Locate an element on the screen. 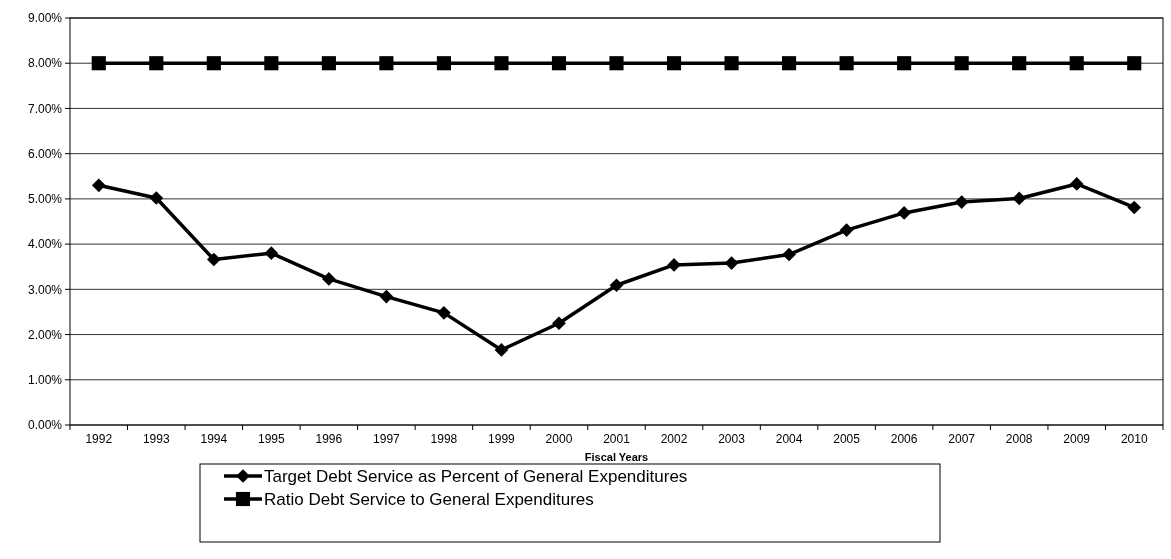 The height and width of the screenshot is (559, 1171). x-tick-label: 1995 is located at coordinates (271, 439).